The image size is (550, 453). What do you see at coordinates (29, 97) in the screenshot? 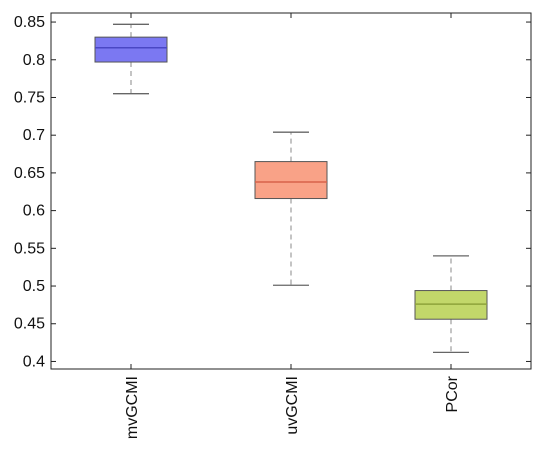
I see `y-tick-label: 0.75` at bounding box center [29, 97].